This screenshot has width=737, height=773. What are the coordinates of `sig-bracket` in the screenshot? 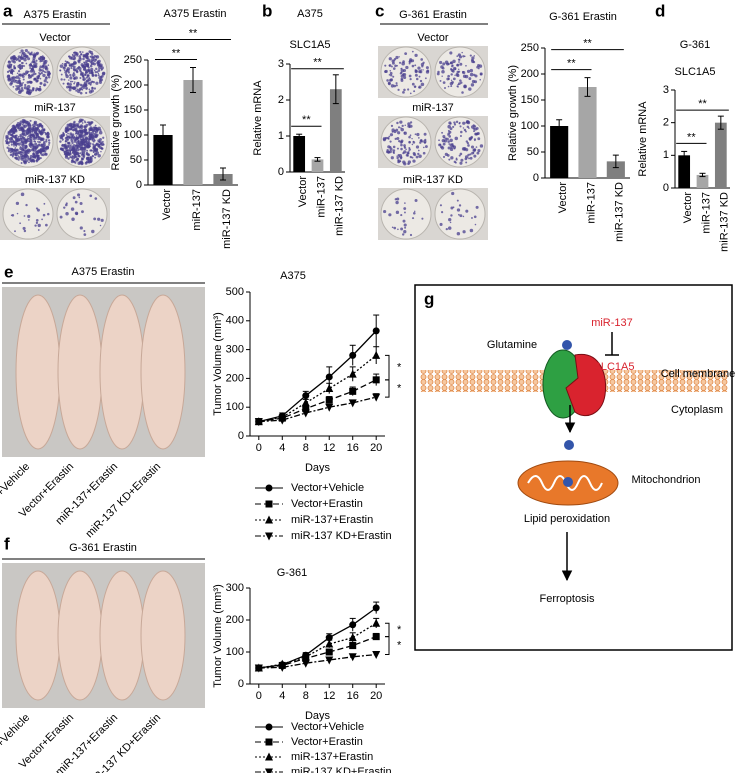 It's located at (387, 388).